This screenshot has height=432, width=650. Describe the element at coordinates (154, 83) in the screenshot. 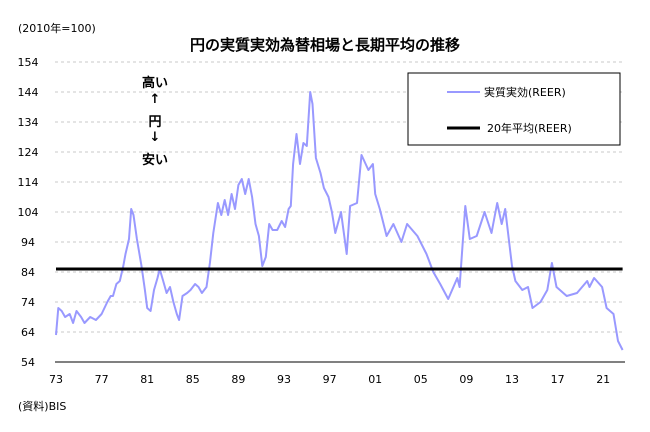

I see `annotation-high: 高い` at that location.